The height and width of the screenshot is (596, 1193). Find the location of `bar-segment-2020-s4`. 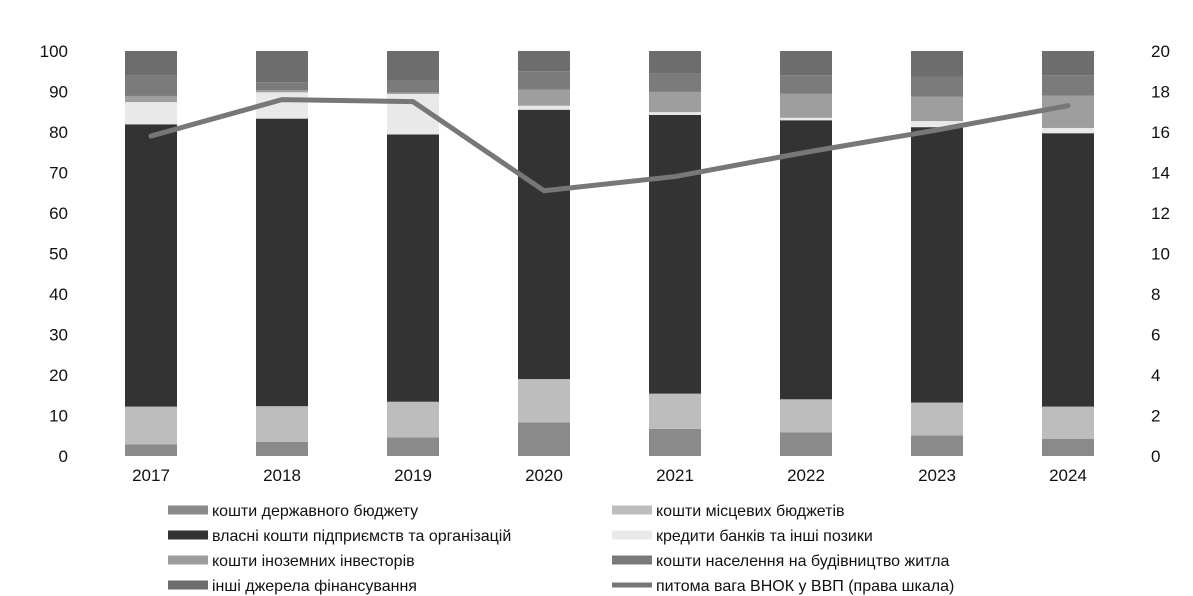

bar-segment-2020-s4 is located at coordinates (544, 97).